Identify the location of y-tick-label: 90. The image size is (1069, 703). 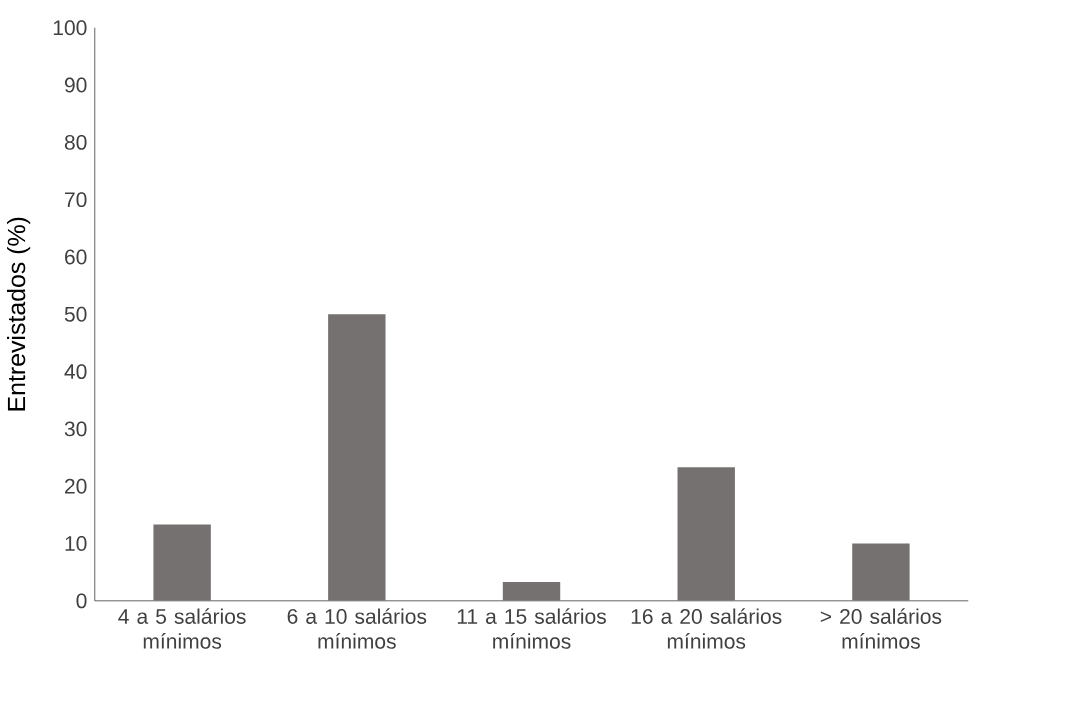
(75, 85).